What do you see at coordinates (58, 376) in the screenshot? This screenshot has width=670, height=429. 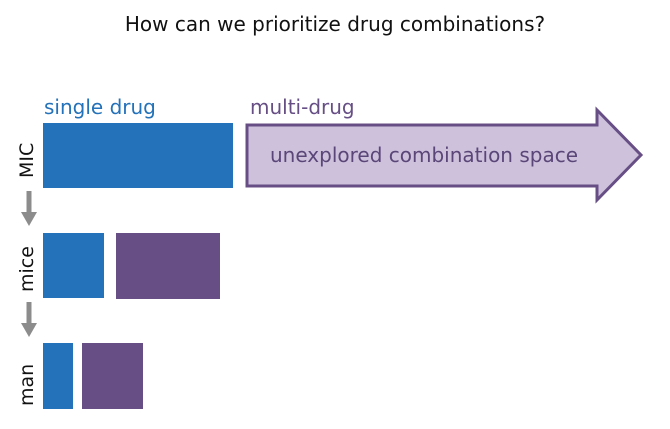 I see `man-single-drug-block` at bounding box center [58, 376].